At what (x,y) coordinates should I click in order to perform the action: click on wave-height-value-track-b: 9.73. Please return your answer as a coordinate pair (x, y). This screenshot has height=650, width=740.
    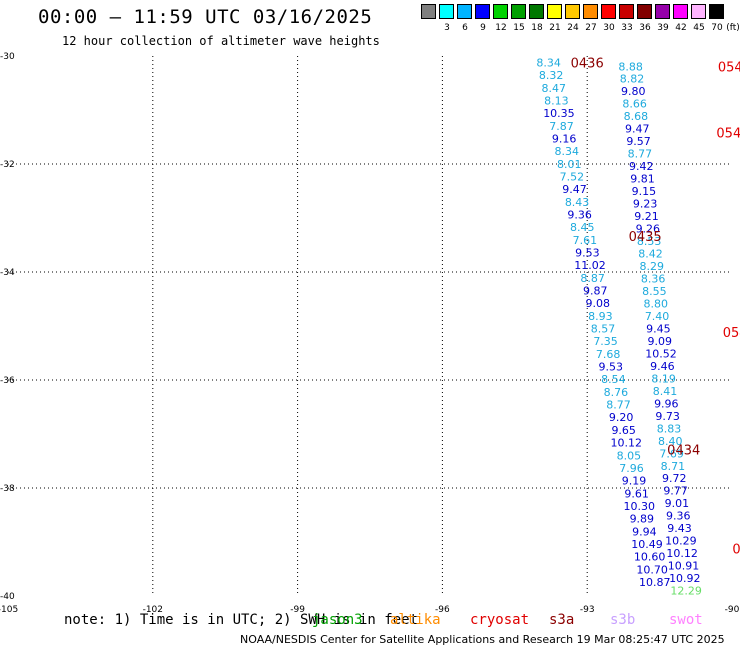
    Looking at the image, I should click on (667, 416).